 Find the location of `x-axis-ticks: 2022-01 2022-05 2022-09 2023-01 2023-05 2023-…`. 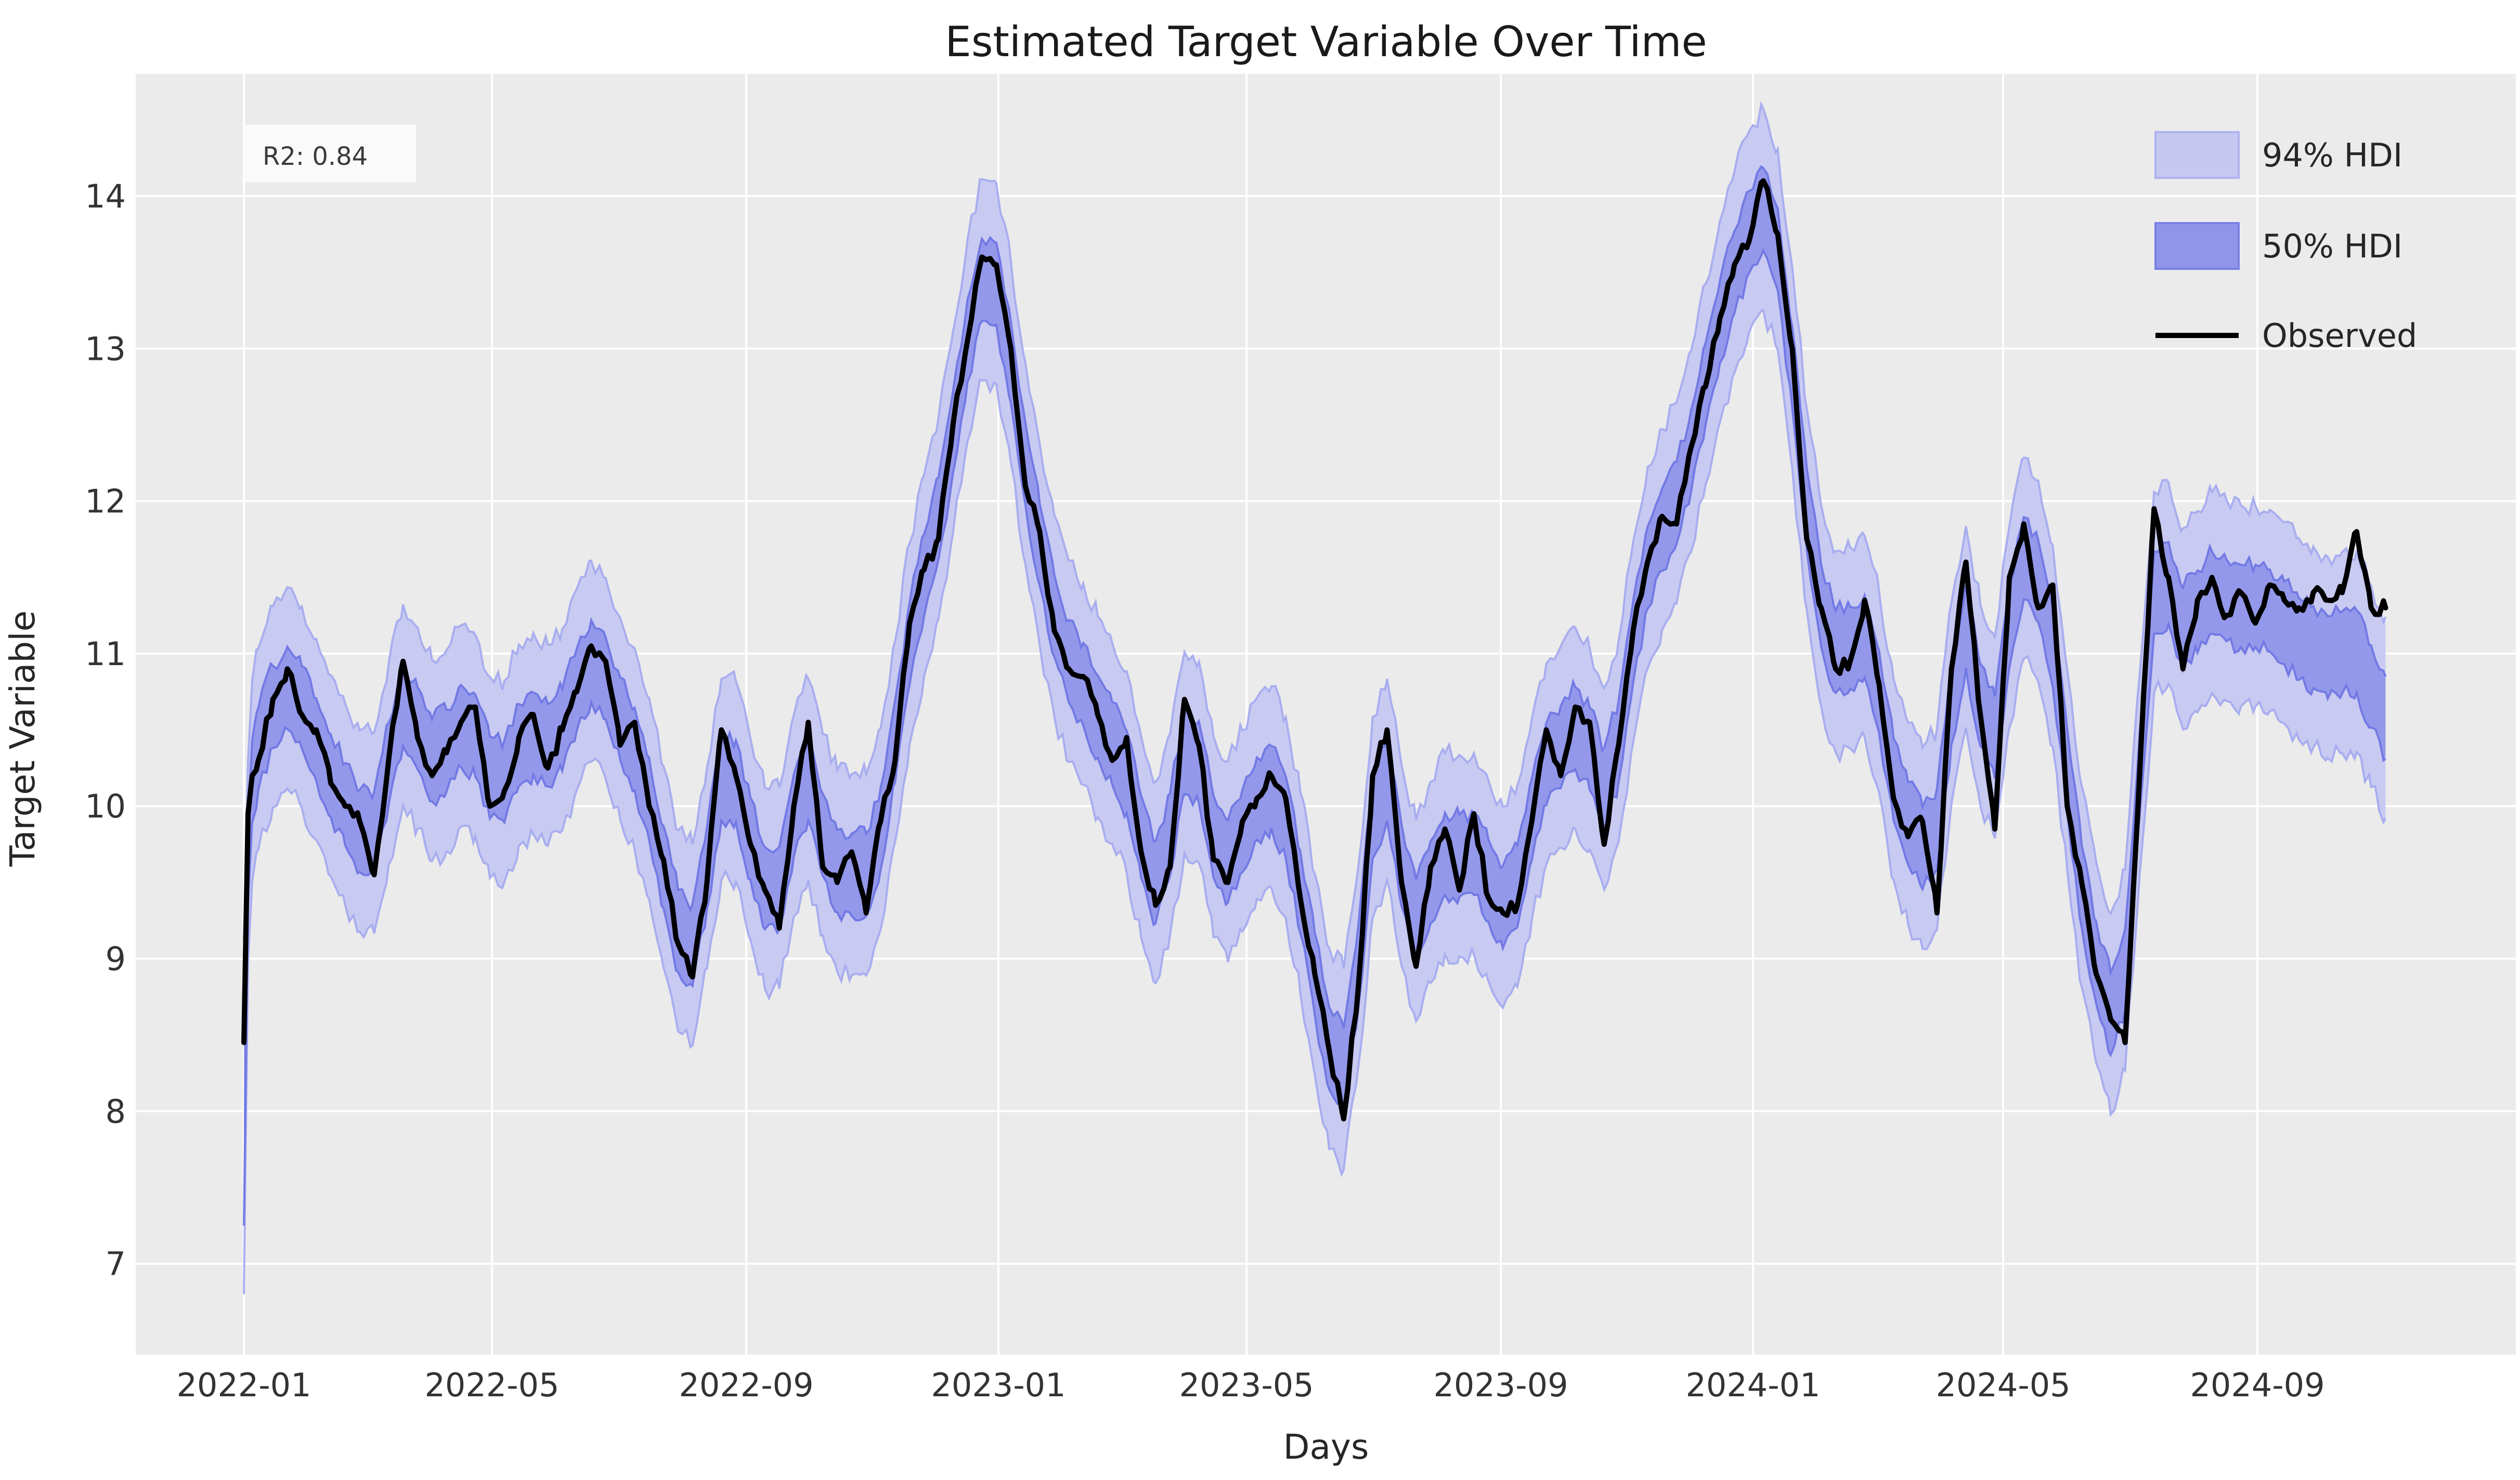

x-axis-ticks: 2022-01 2022-05 2022-09 2023-01 2023-05 2023-… is located at coordinates (1250, 1385).